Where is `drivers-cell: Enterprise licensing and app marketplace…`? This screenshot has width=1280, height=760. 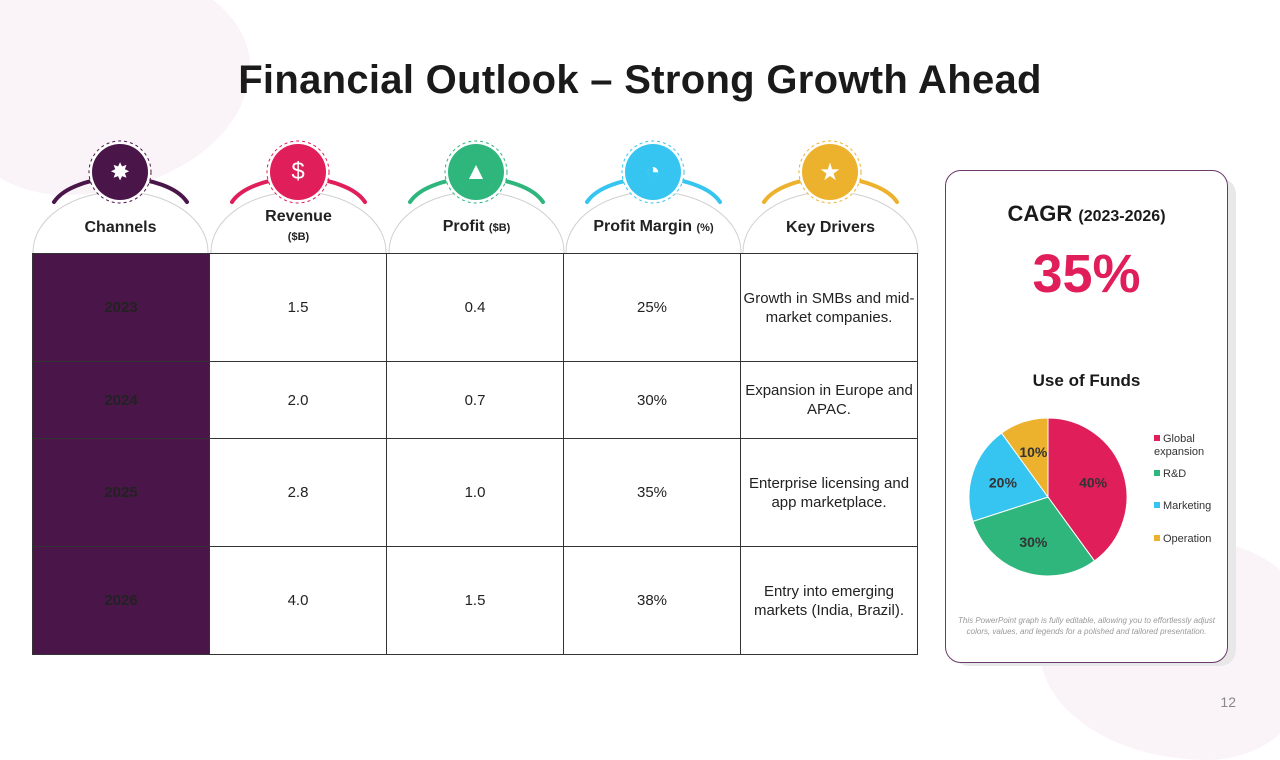 drivers-cell: Enterprise licensing and app marketplace… is located at coordinates (829, 492).